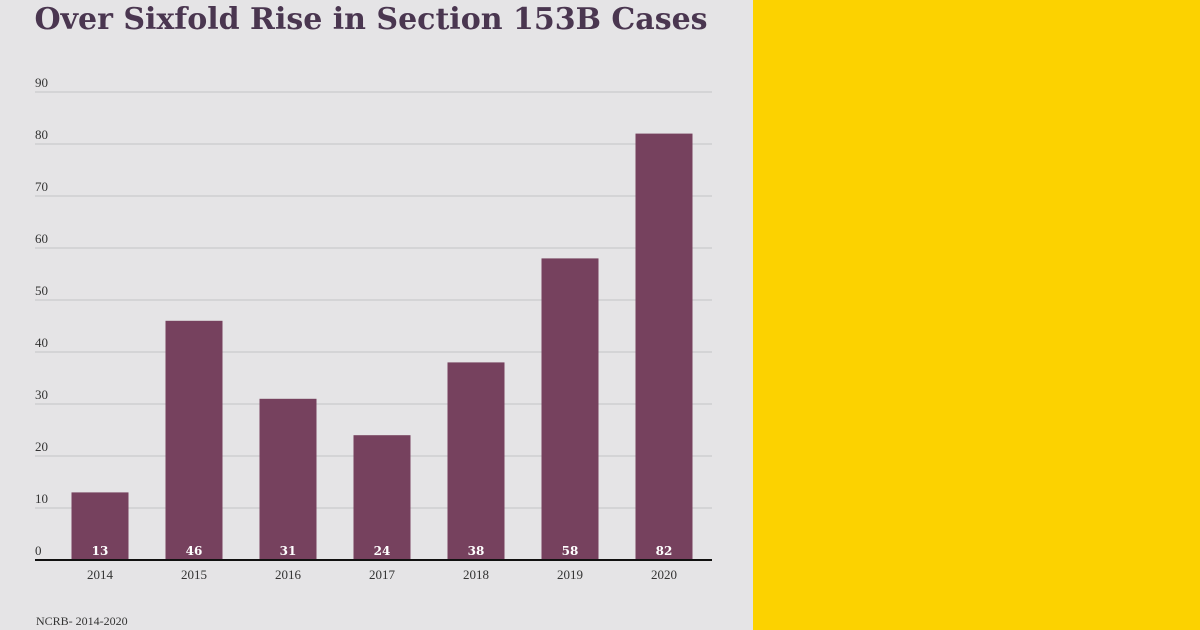 Image resolution: width=1200 pixels, height=630 pixels. I want to click on data-label: 58, so click(570, 551).